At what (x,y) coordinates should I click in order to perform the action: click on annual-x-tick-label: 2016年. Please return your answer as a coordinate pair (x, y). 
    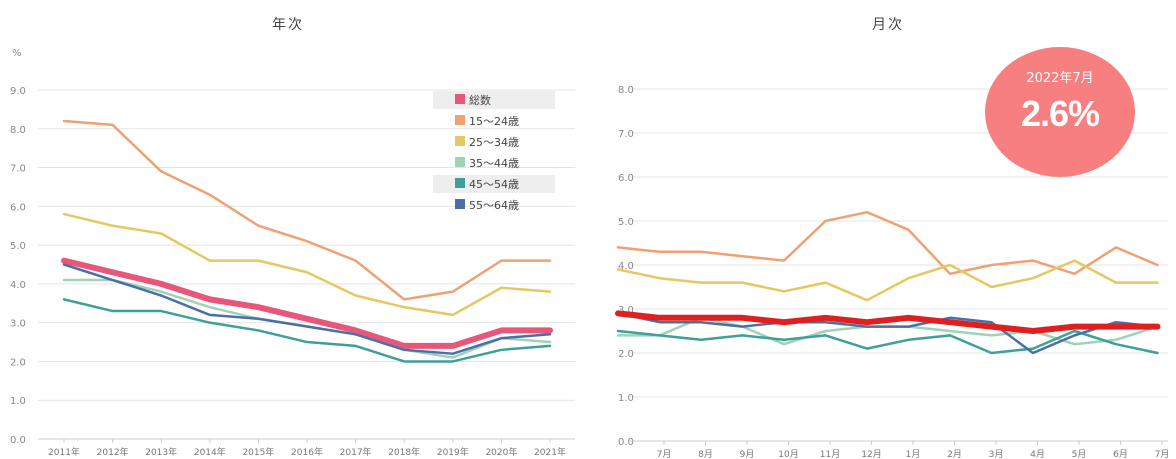
    Looking at the image, I should click on (307, 452).